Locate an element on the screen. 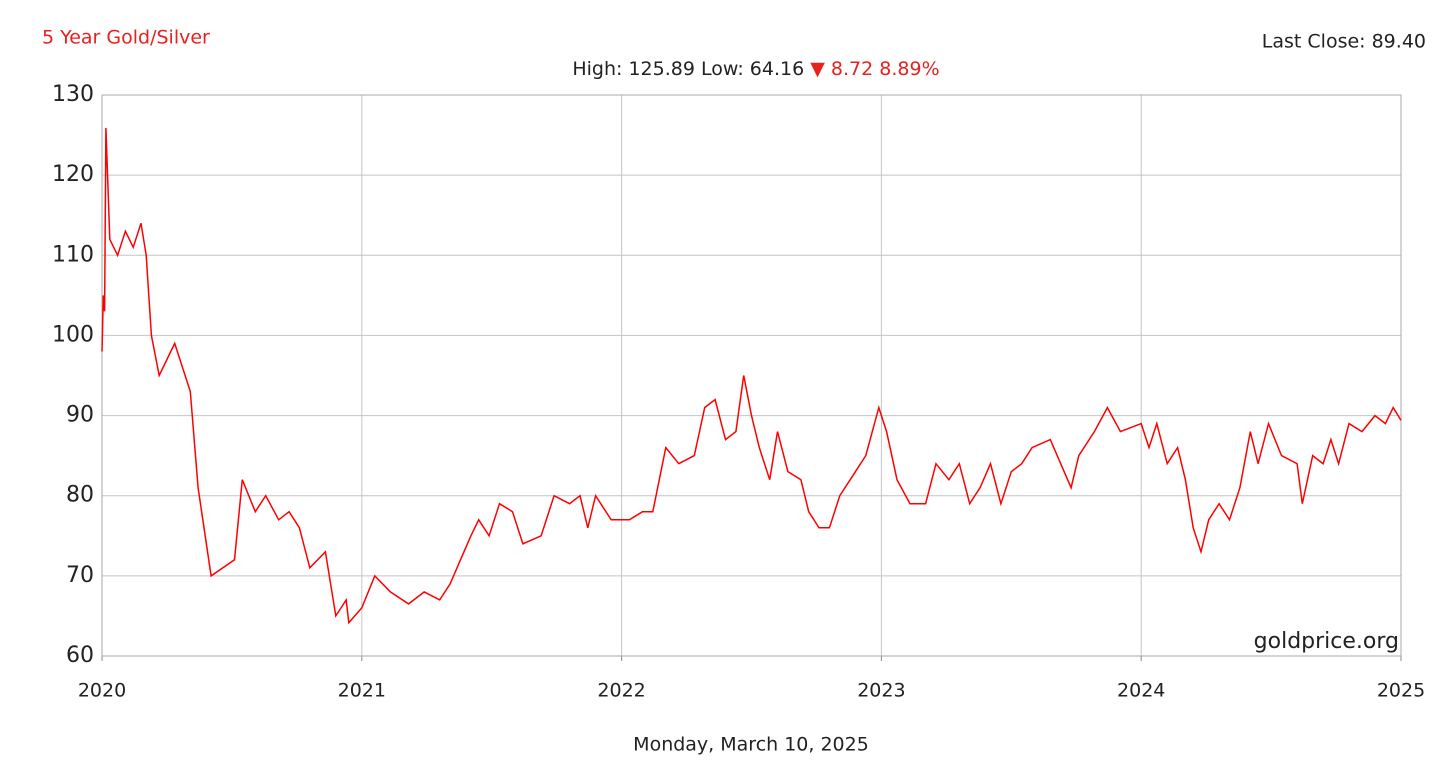  stats-line: High: 125.89 Low: 64.16 ▼ 8.72 8.89% is located at coordinates (755, 69).